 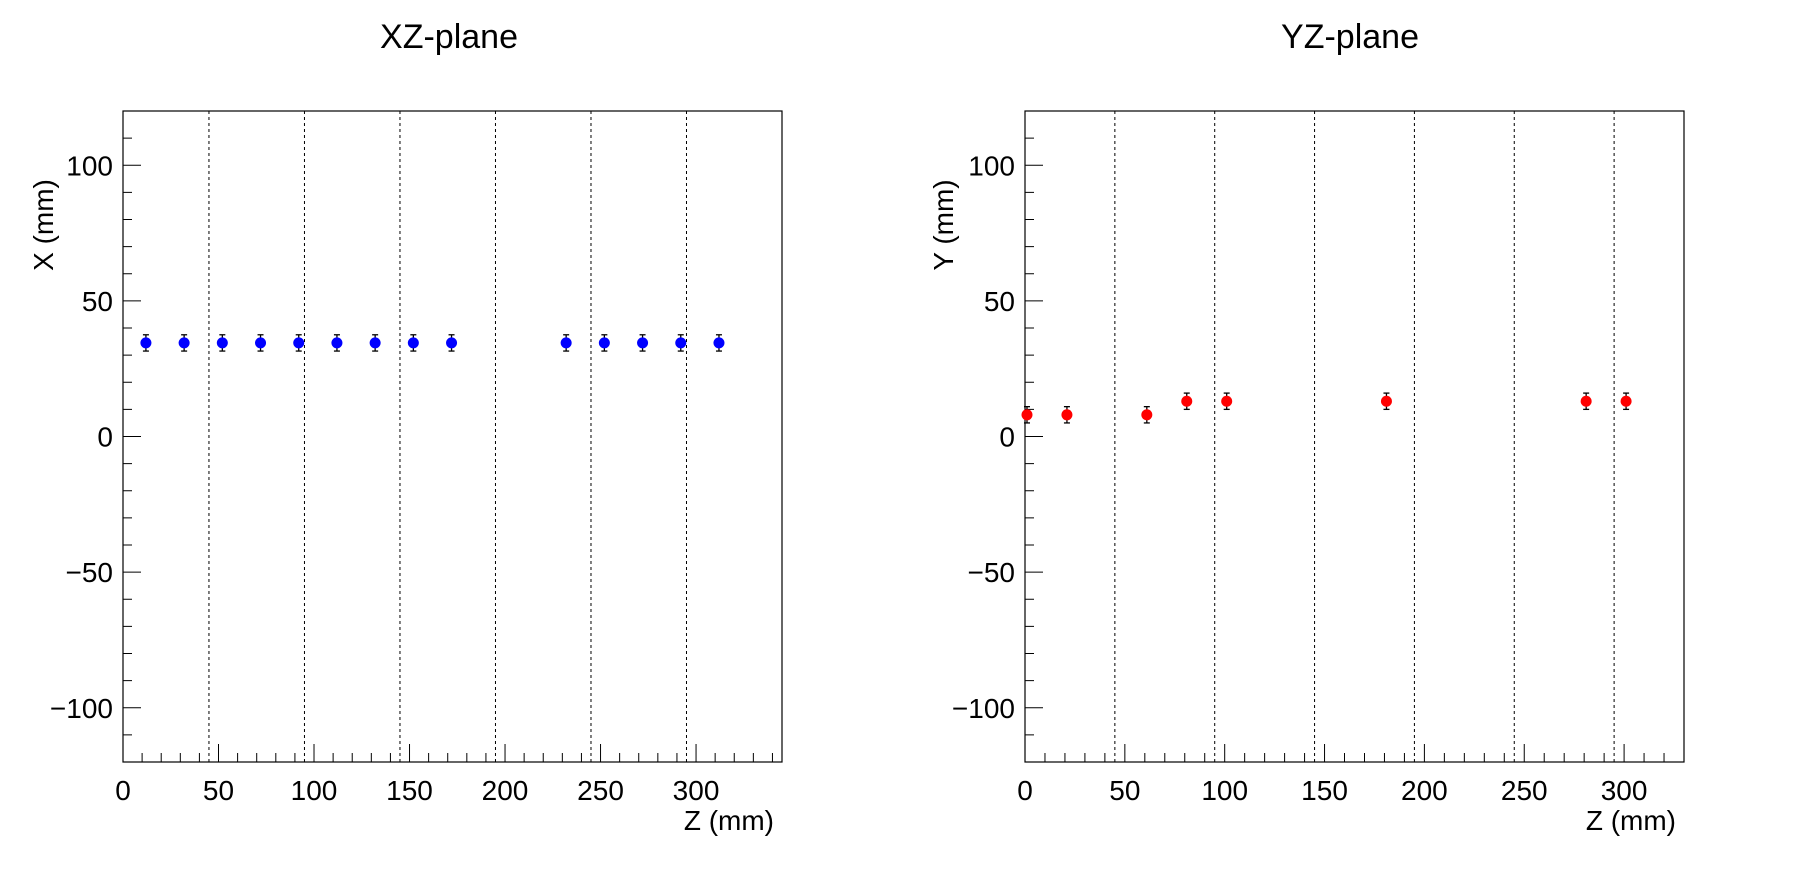 What do you see at coordinates (1424, 790) in the screenshot?
I see `yz-x-tick-label: 200` at bounding box center [1424, 790].